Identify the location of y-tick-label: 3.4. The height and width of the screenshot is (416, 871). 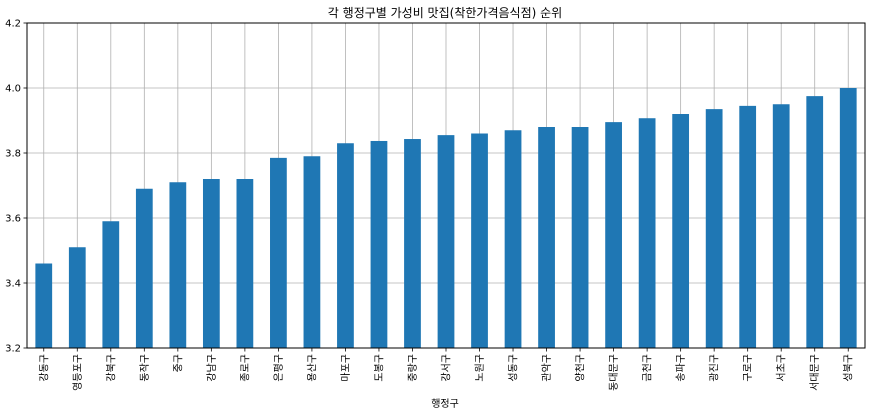
(13, 284).